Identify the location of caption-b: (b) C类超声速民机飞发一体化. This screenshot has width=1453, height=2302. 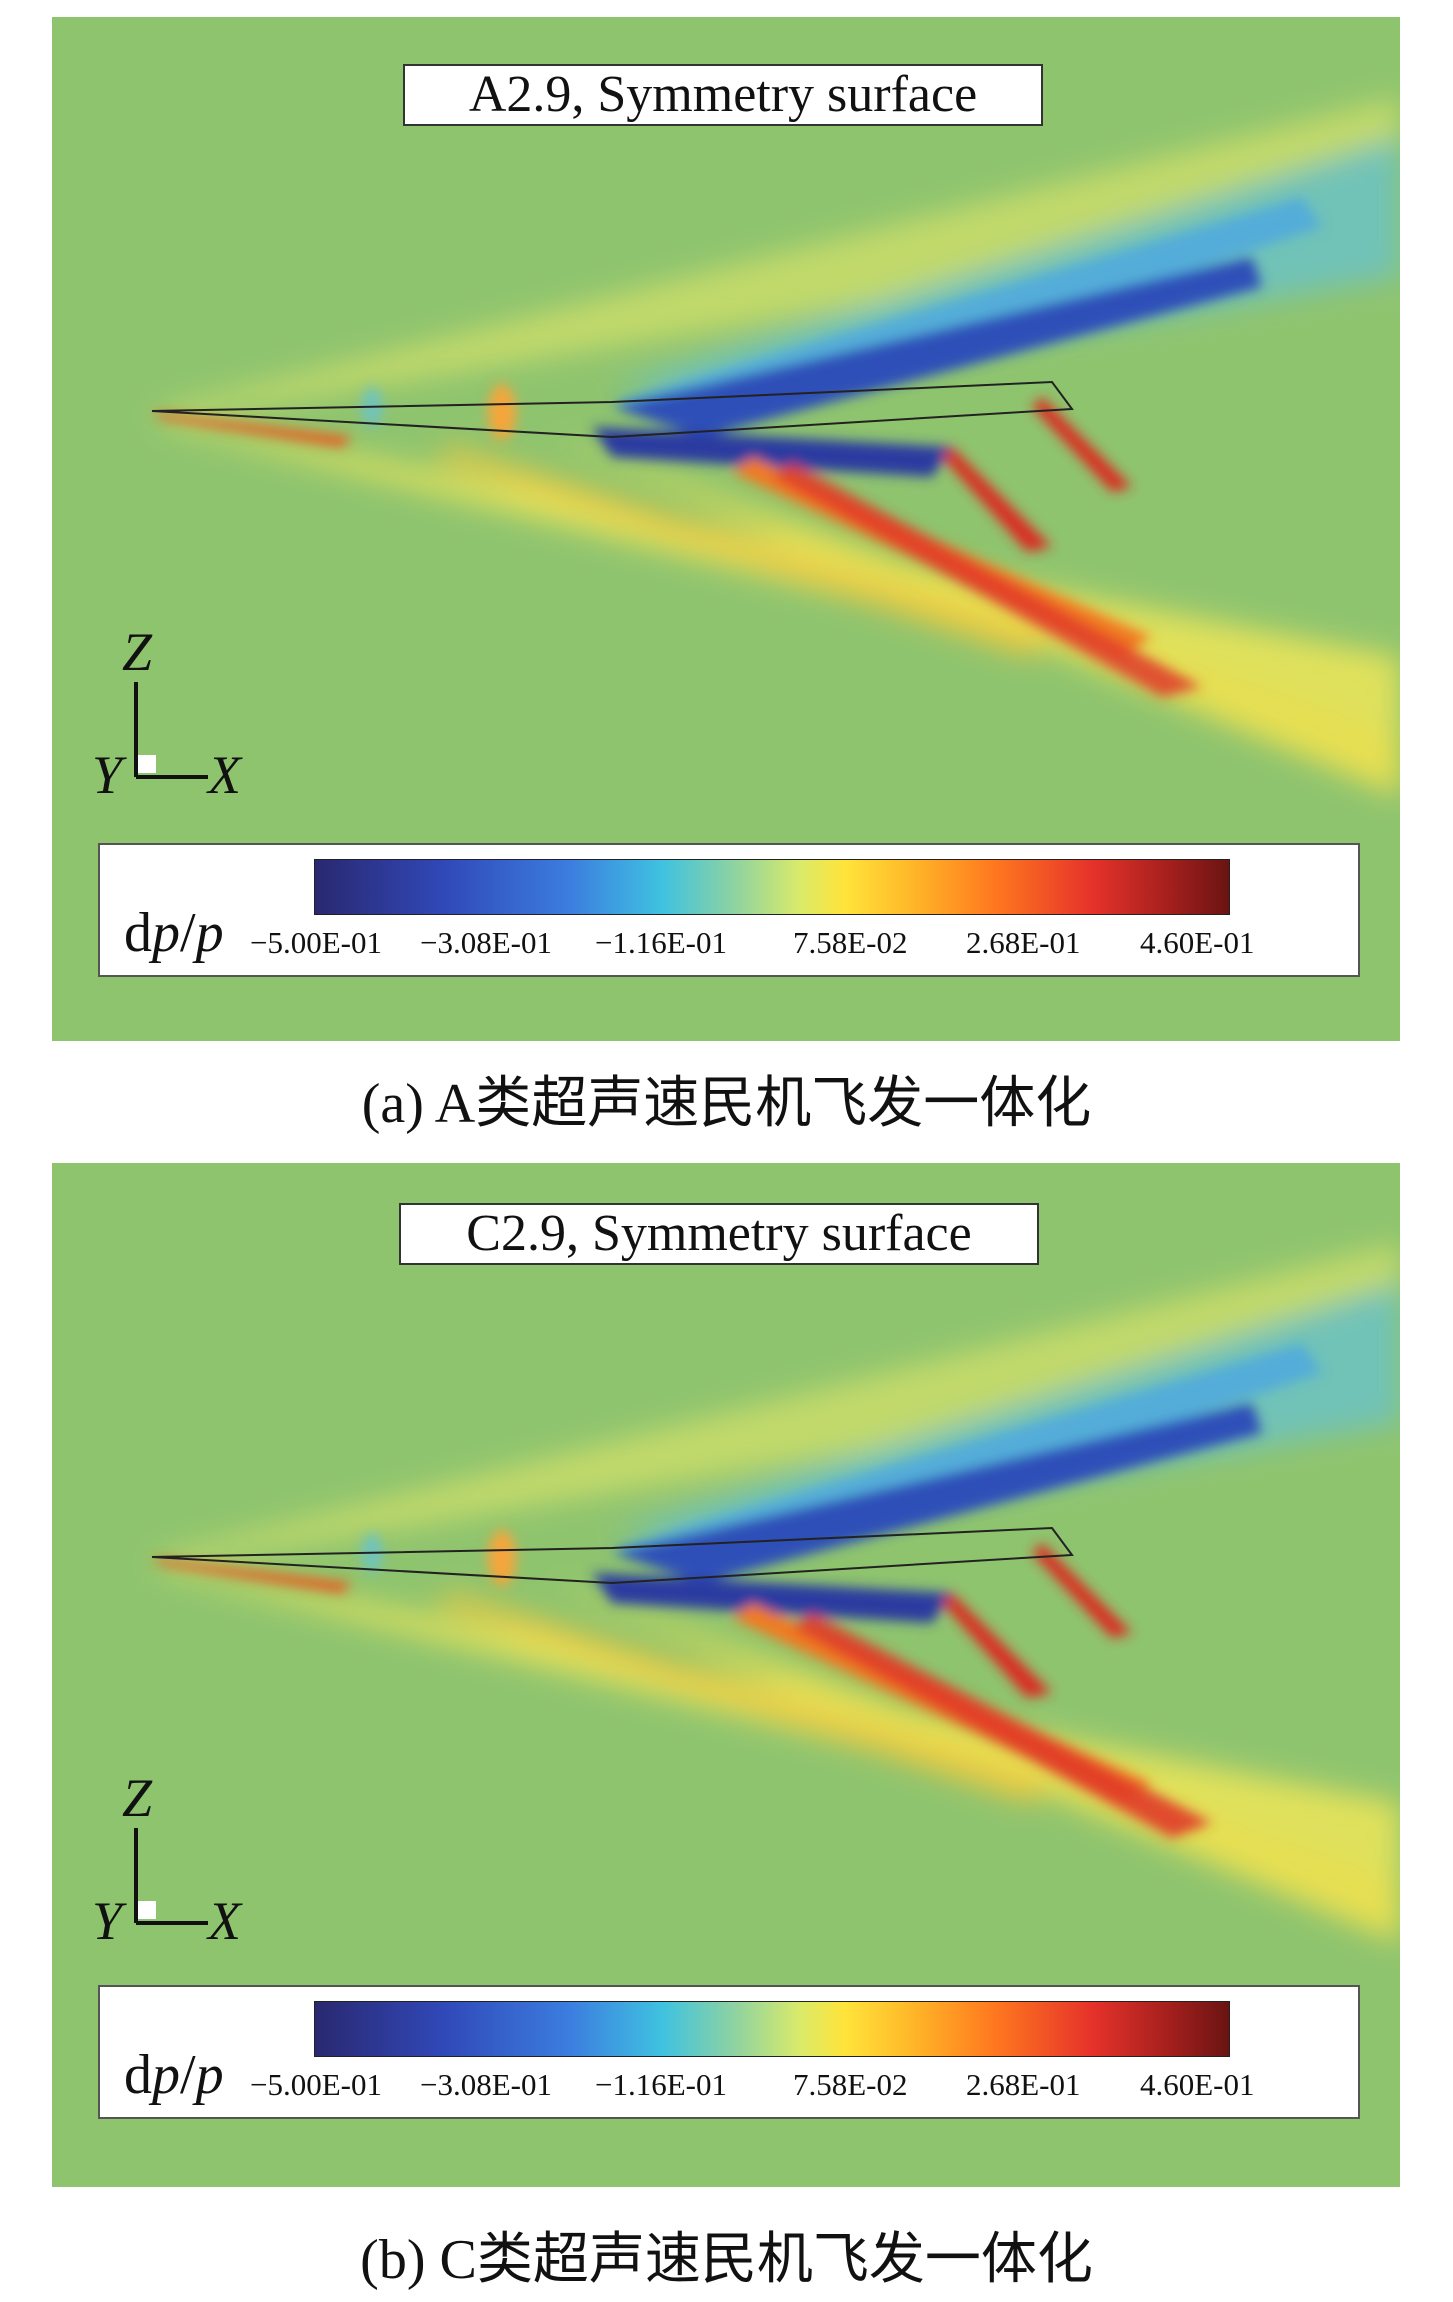
(726, 2260).